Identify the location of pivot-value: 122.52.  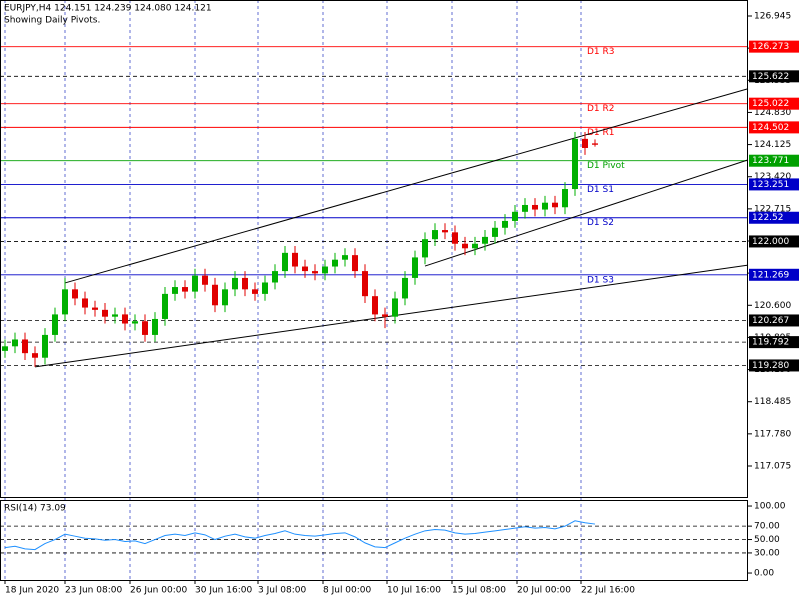
(768, 218).